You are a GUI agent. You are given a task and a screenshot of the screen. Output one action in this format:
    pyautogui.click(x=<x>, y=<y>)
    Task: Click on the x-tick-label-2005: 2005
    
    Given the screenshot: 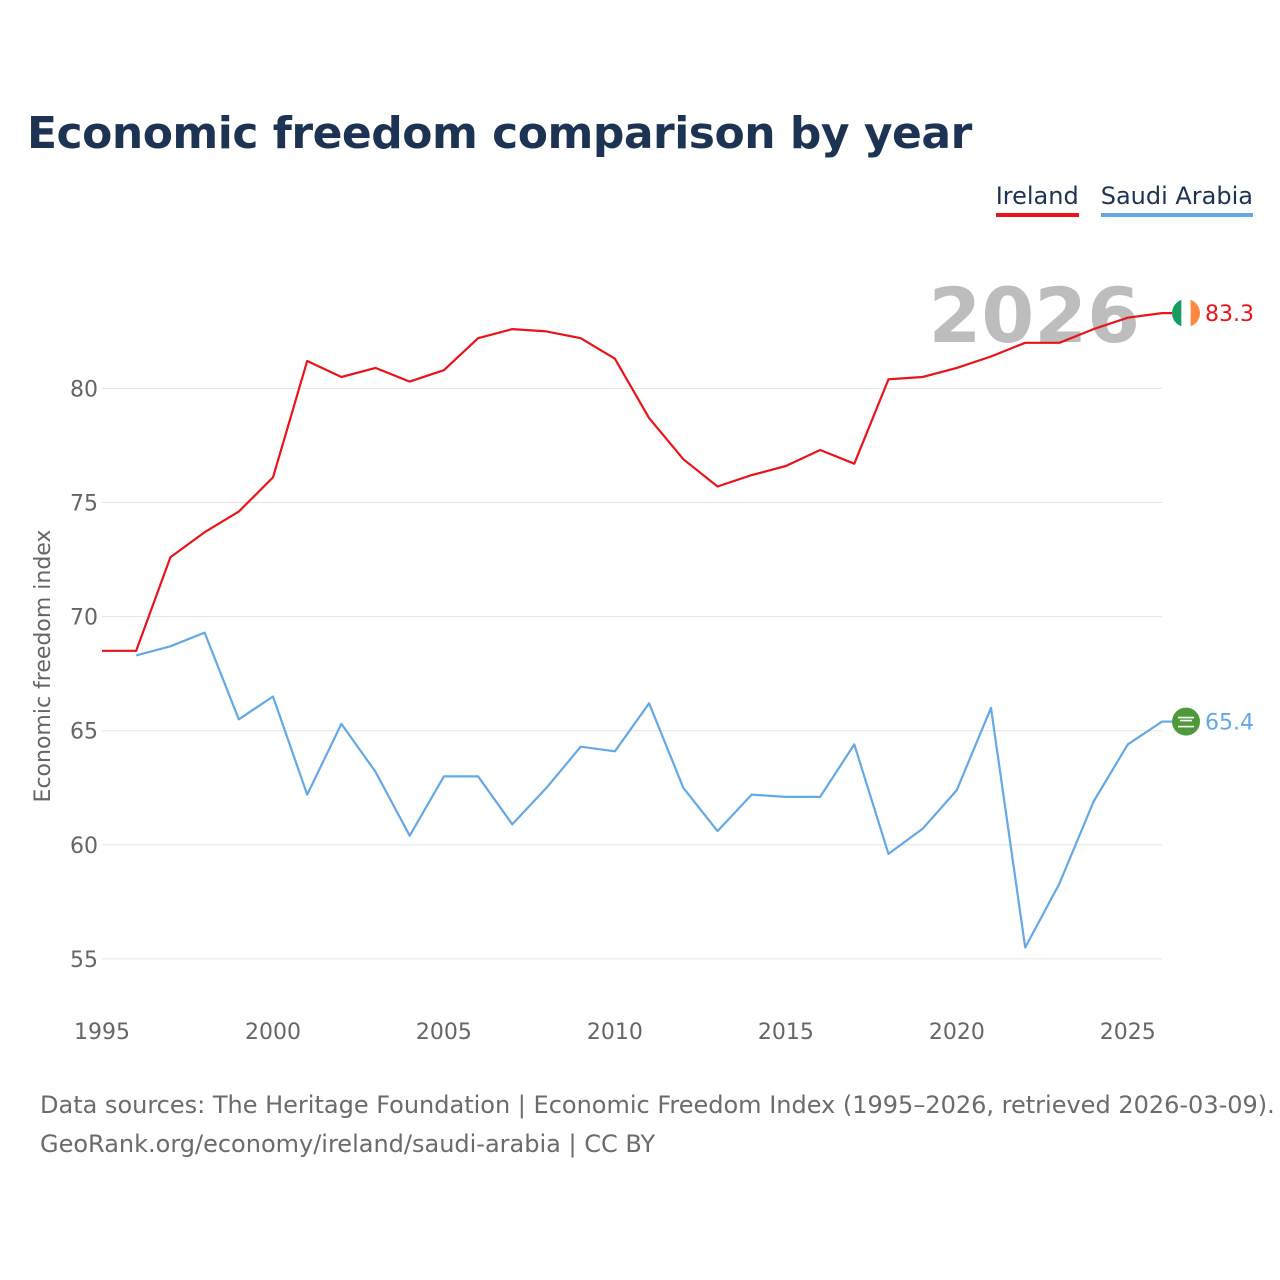 What is the action you would take?
    pyautogui.click(x=444, y=1032)
    